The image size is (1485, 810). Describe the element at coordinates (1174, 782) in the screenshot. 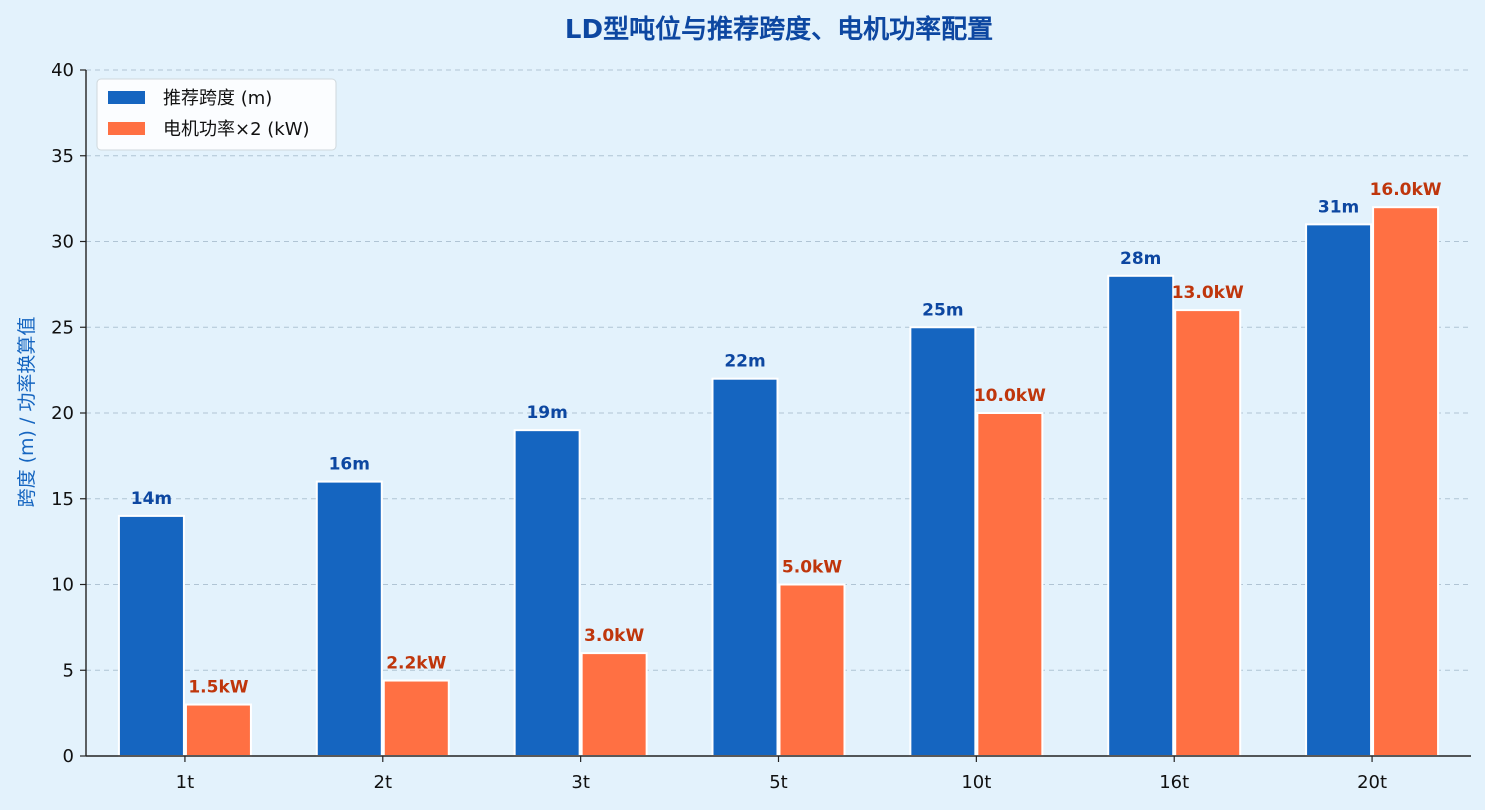

I see `x-tick-label: 16t` at that location.